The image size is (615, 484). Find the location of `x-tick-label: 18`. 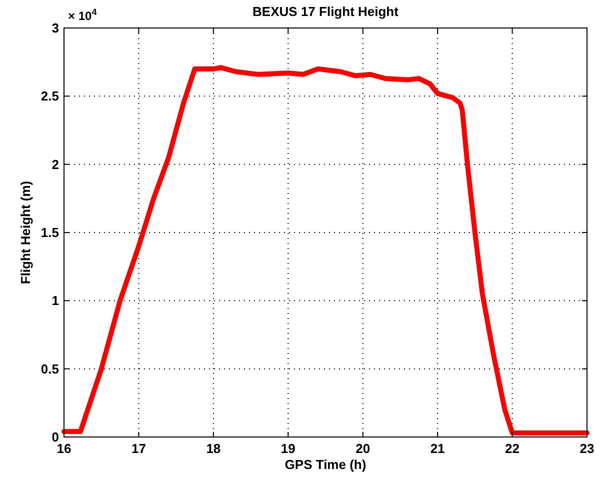

x-tick-label: 18 is located at coordinates (213, 448).